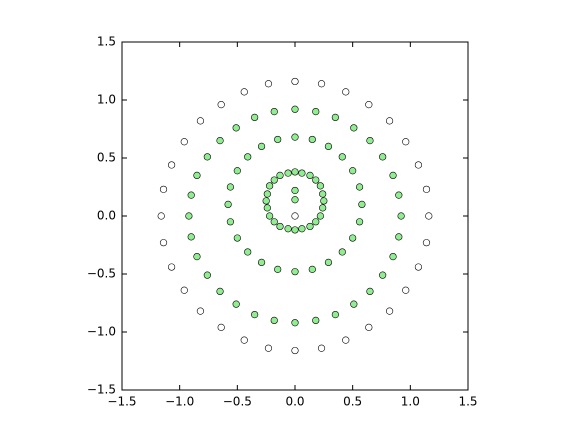  What do you see at coordinates (106, 158) in the screenshot?
I see `y-tick-label: 0.5` at bounding box center [106, 158].